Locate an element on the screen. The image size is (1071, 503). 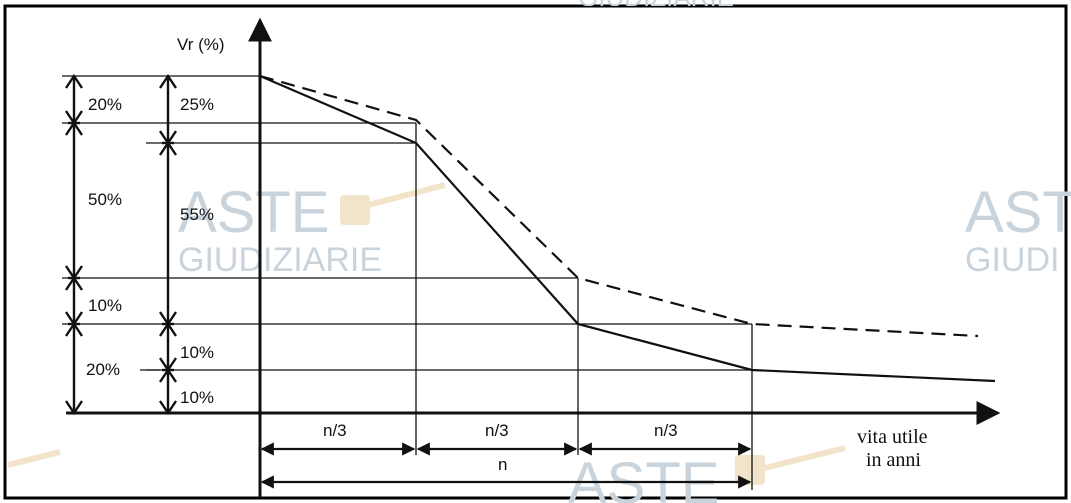
watermark-subtitle-left: GIUDIZIARIE is located at coordinates (280, 260).